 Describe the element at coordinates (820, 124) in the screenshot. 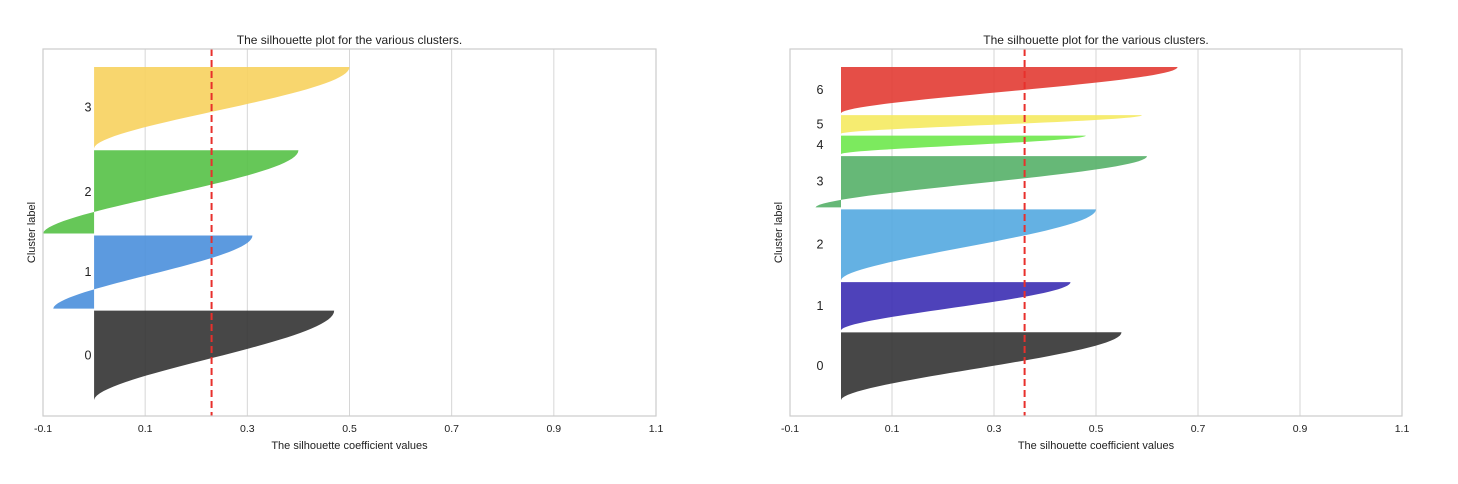

I see `cluster-label-5: 5` at that location.